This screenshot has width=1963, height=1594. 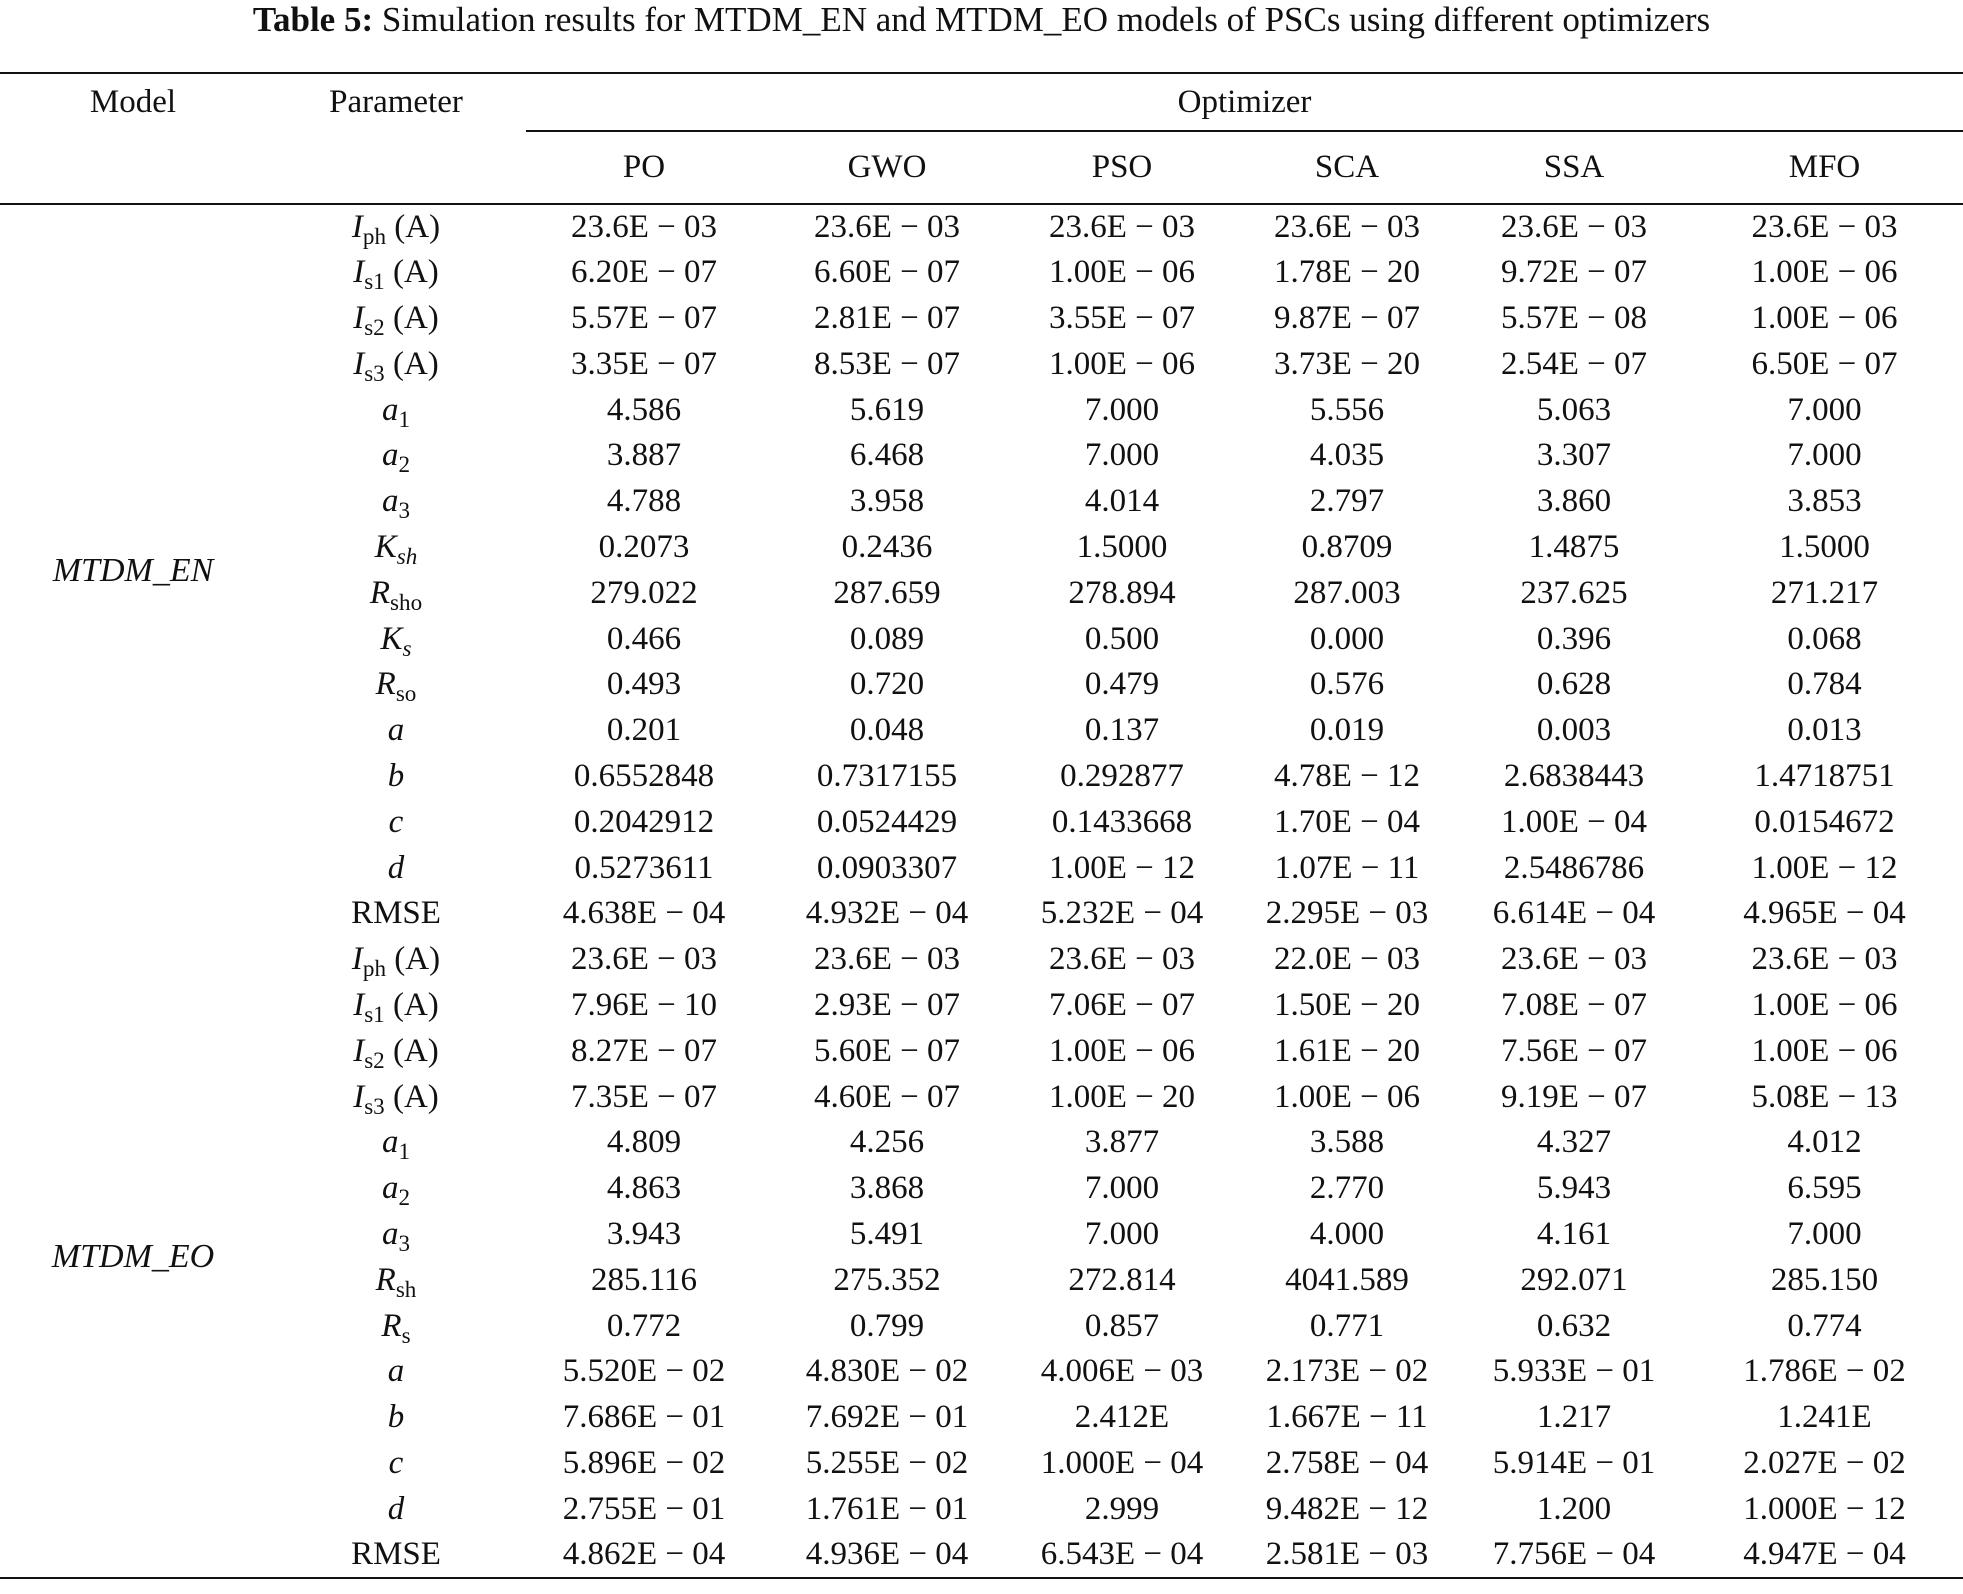 I want to click on table-row: a1 4.586 5.619 7.000 5.556 5.063 7.000, so click(x=981, y=410).